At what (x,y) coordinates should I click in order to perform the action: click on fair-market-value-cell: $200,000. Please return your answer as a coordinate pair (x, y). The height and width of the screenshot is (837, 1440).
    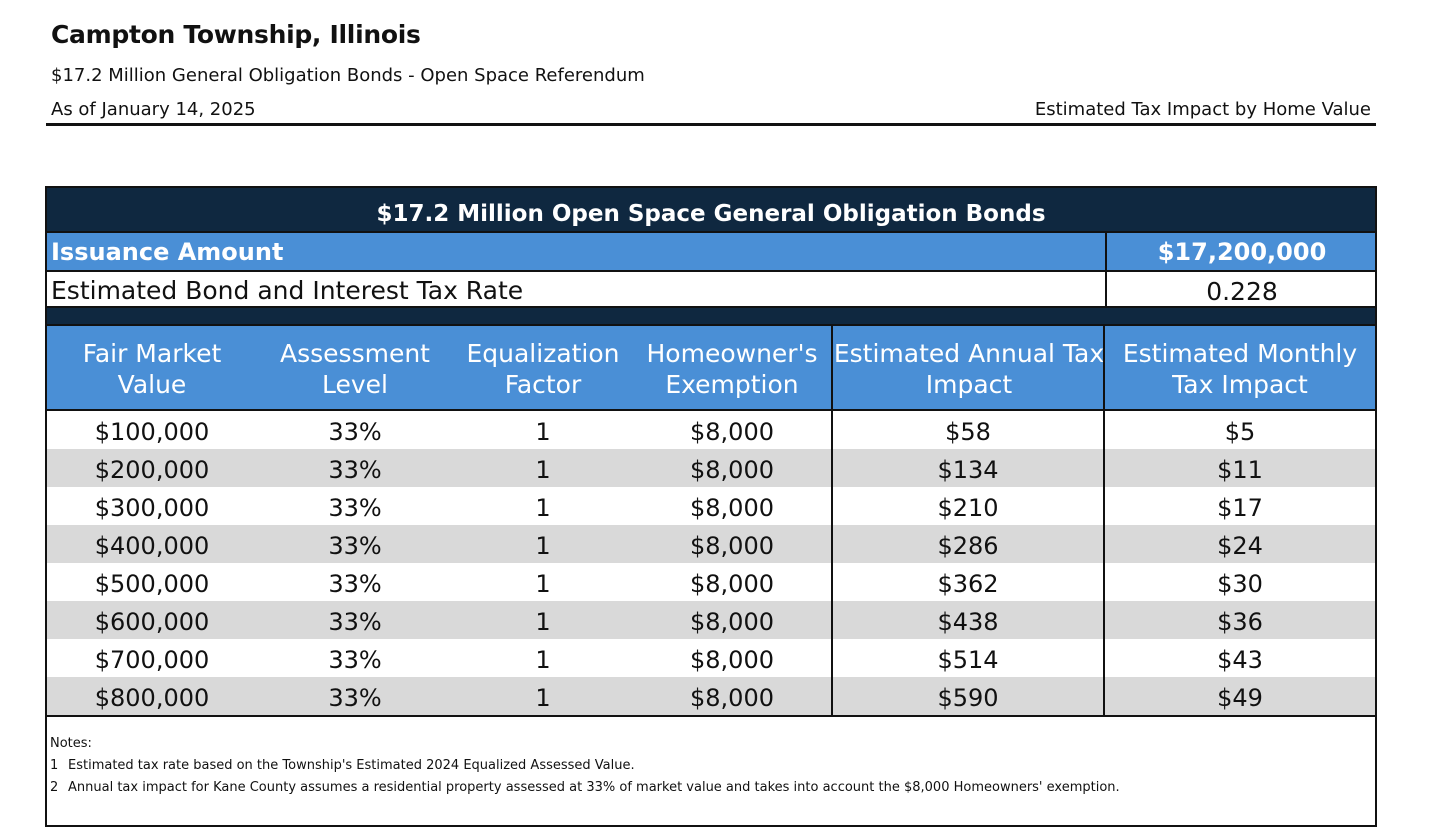
    Looking at the image, I should click on (152, 470).